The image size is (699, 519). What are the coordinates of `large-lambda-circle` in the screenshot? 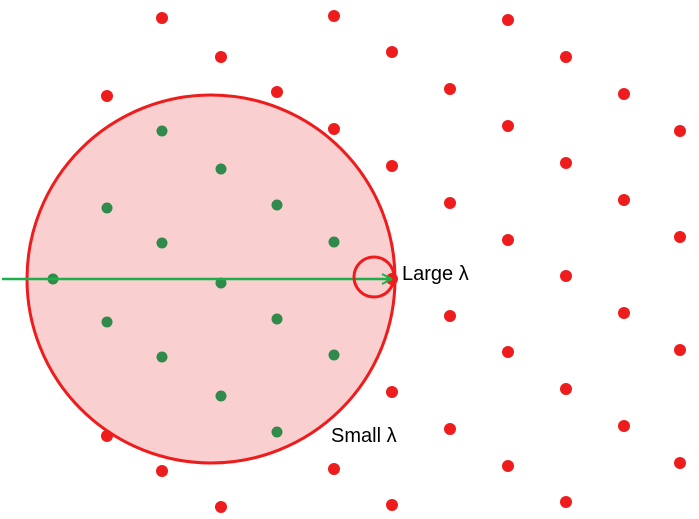 It's located at (374, 277).